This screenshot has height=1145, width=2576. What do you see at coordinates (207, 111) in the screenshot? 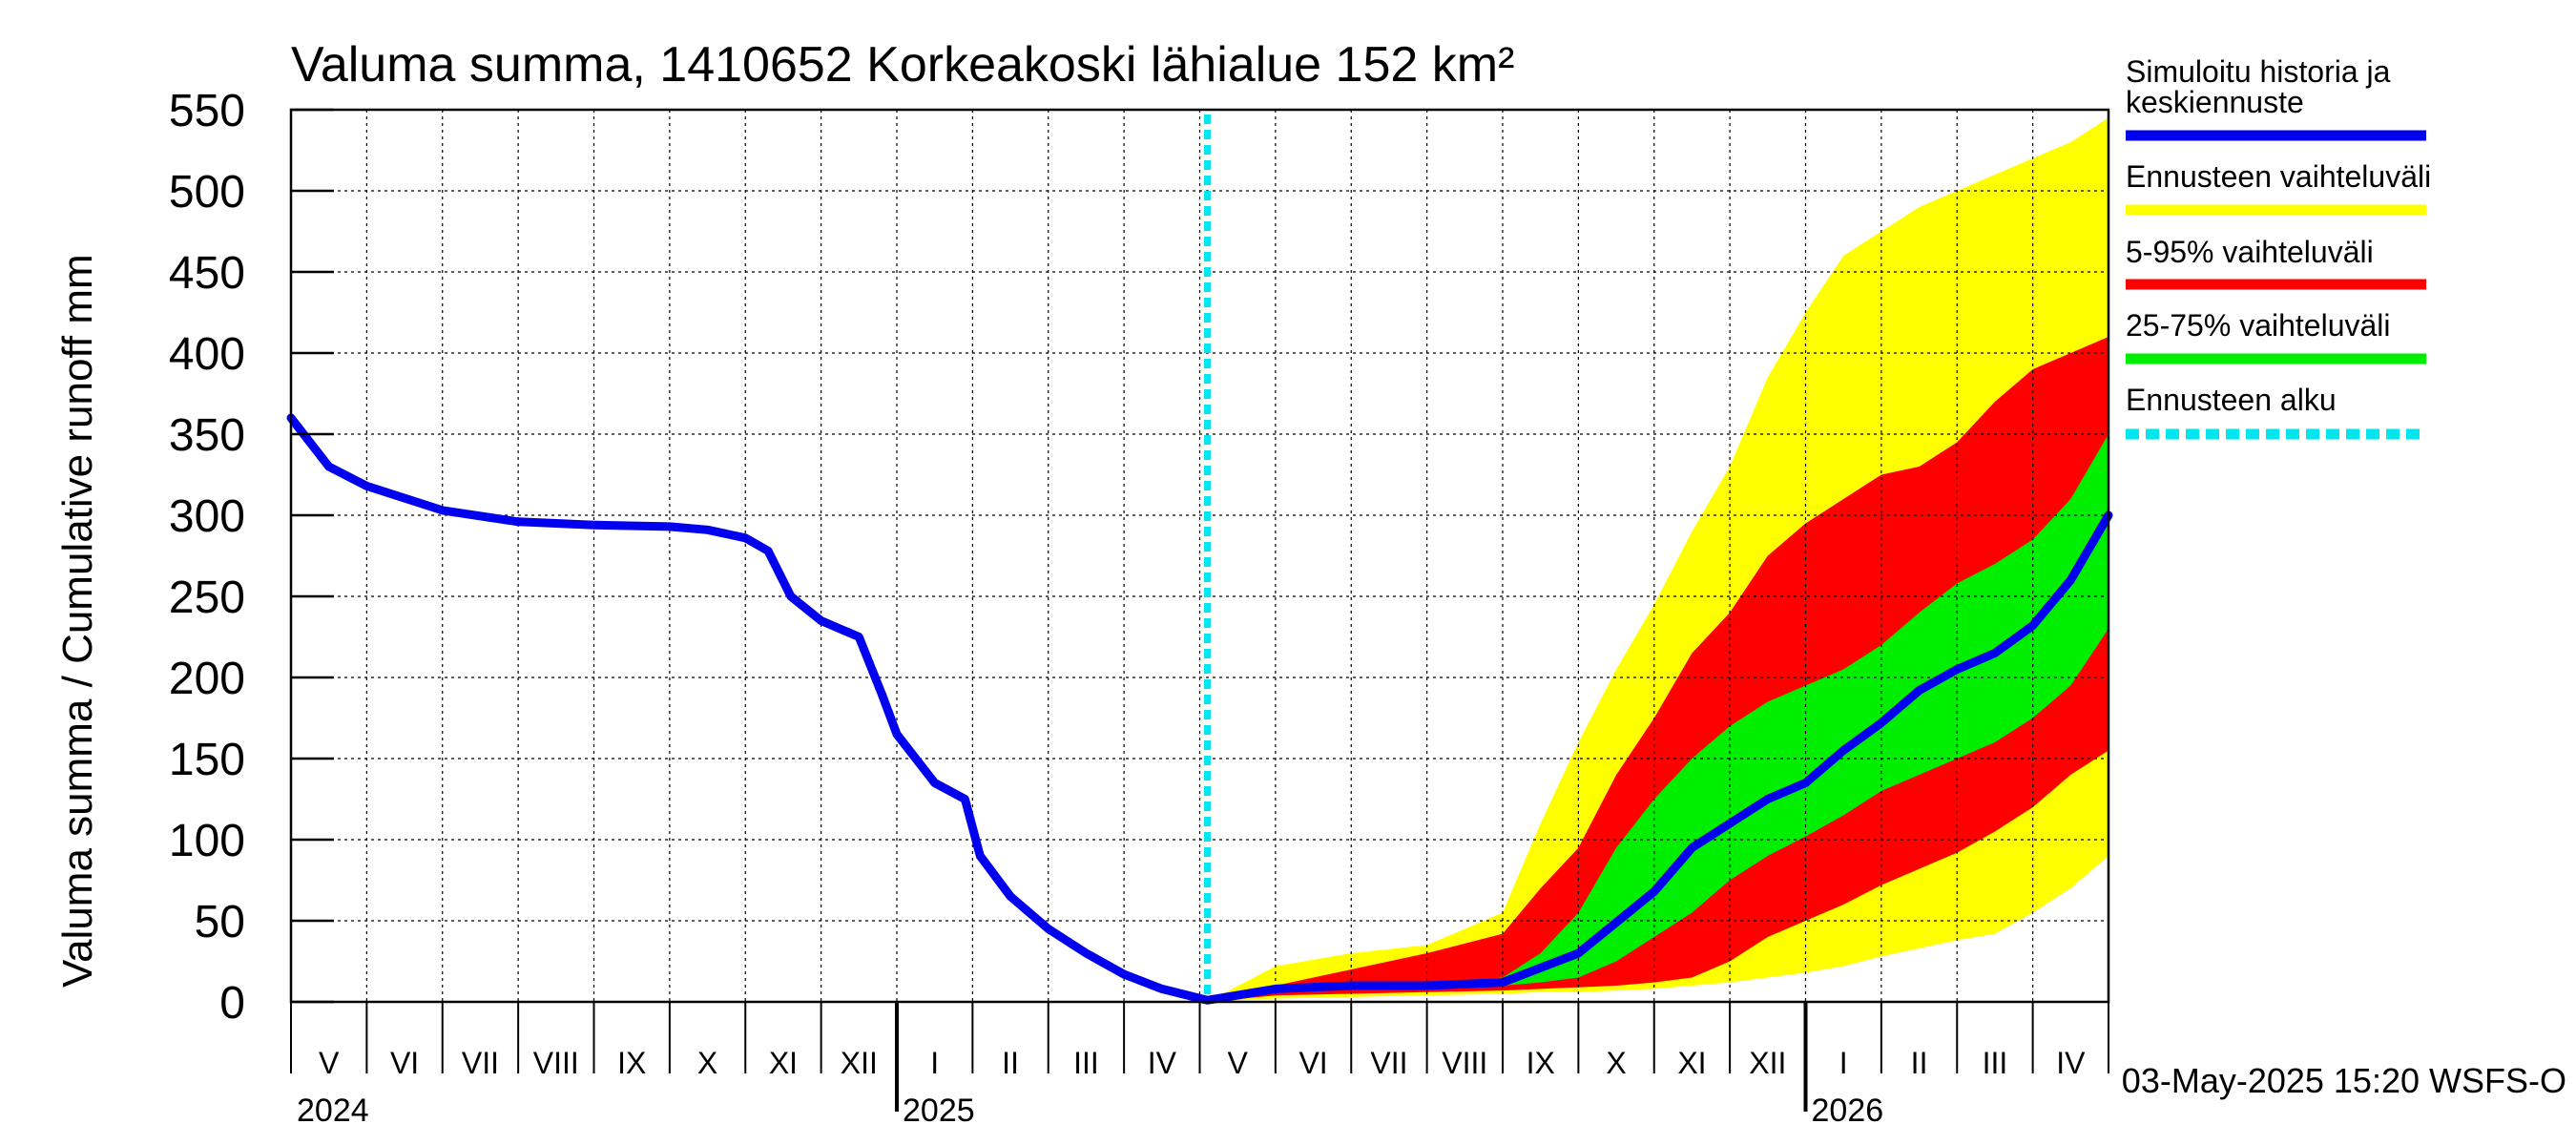
I see `y-tick-label: 550` at bounding box center [207, 111].